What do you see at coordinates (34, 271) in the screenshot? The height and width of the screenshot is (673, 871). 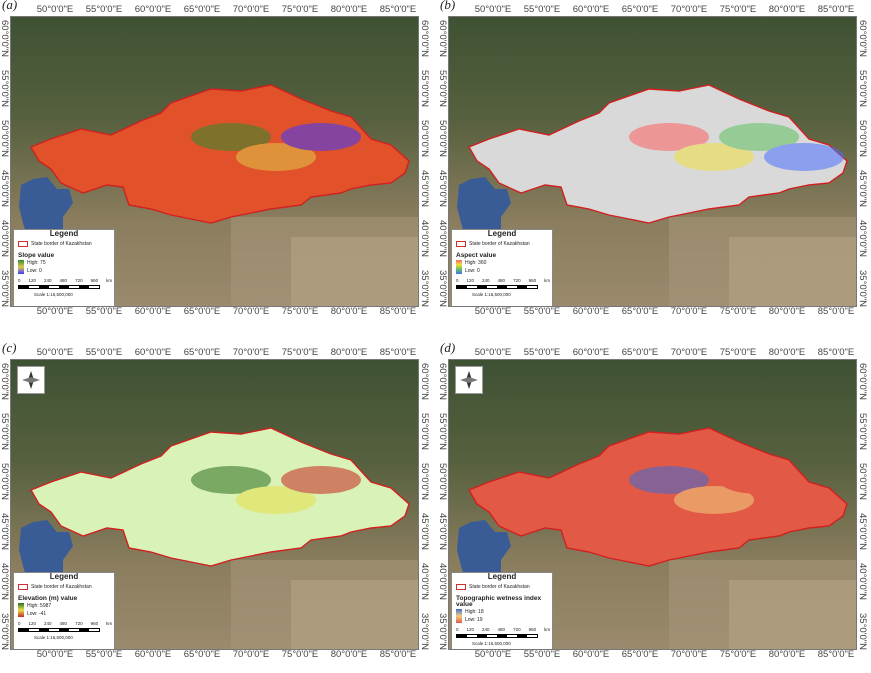 I see `low-label: Low: 0` at bounding box center [34, 271].